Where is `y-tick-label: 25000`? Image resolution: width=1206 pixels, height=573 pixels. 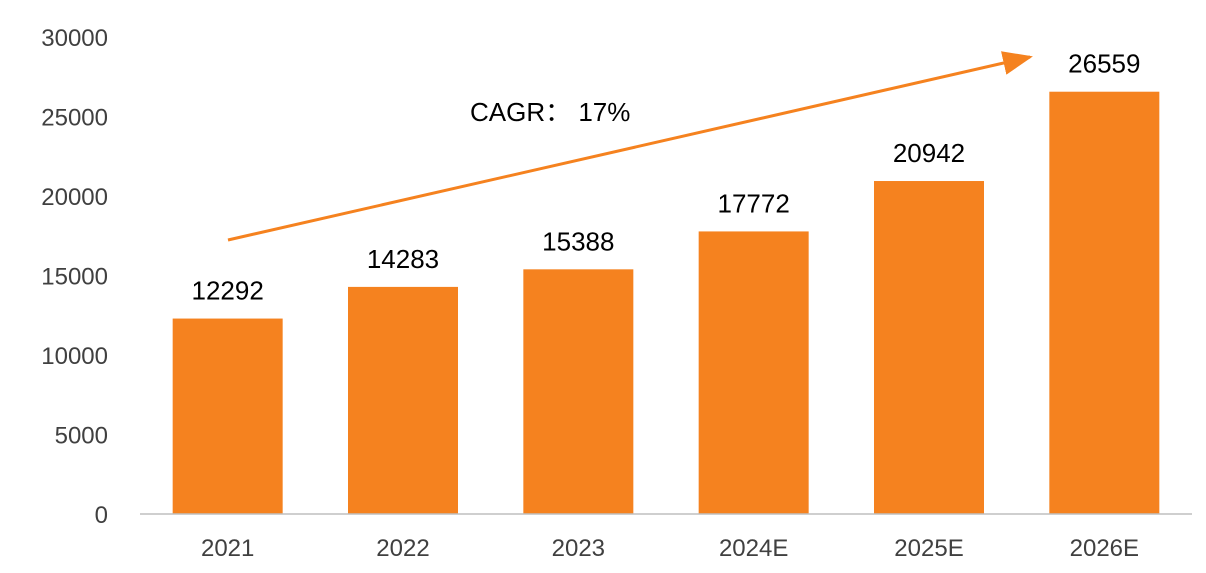 y-tick-label: 25000 is located at coordinates (74, 118).